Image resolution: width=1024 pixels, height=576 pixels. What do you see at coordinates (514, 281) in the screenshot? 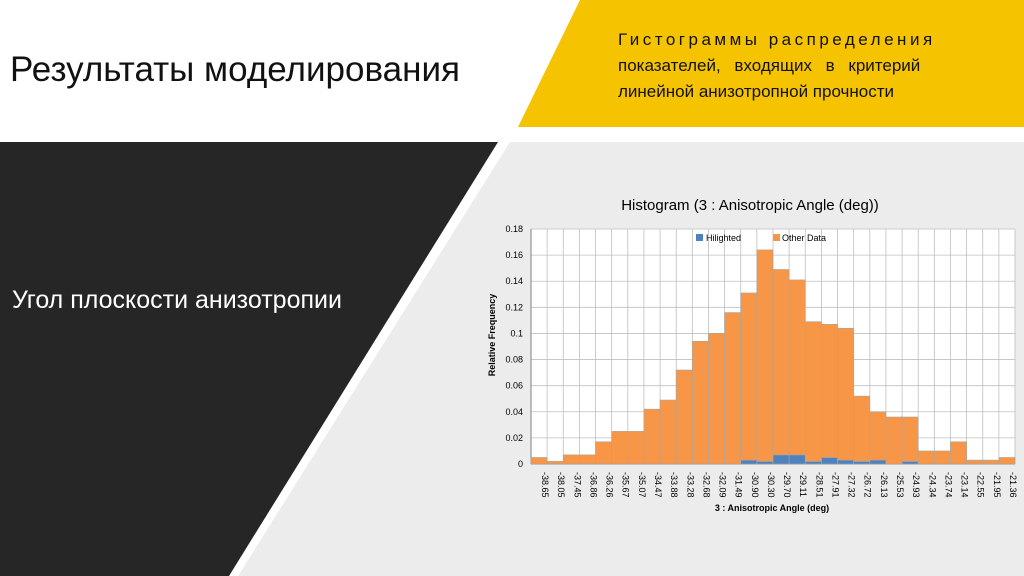
I see `y-tick-label: 0.14` at bounding box center [514, 281].